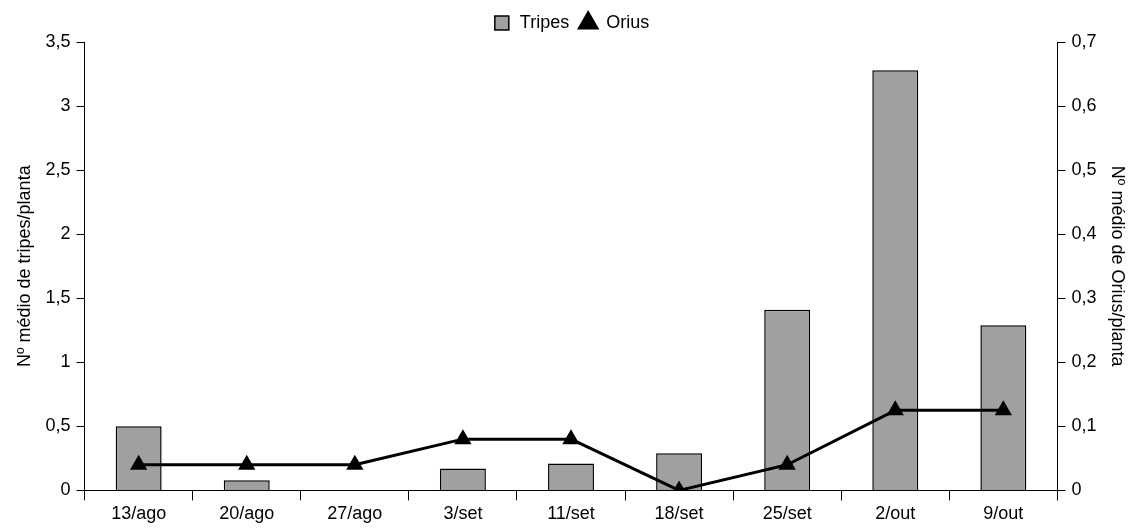  I want to click on legend-label: Tripes, so click(544, 21).